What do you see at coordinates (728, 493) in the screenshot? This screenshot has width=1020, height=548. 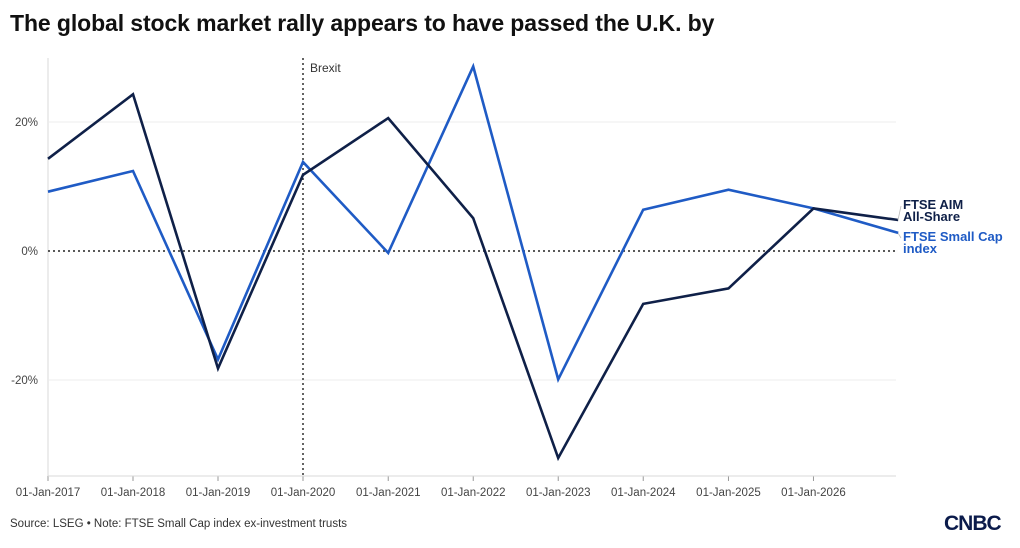 I see `x-tick-label: 01-Jan-2025` at bounding box center [728, 493].